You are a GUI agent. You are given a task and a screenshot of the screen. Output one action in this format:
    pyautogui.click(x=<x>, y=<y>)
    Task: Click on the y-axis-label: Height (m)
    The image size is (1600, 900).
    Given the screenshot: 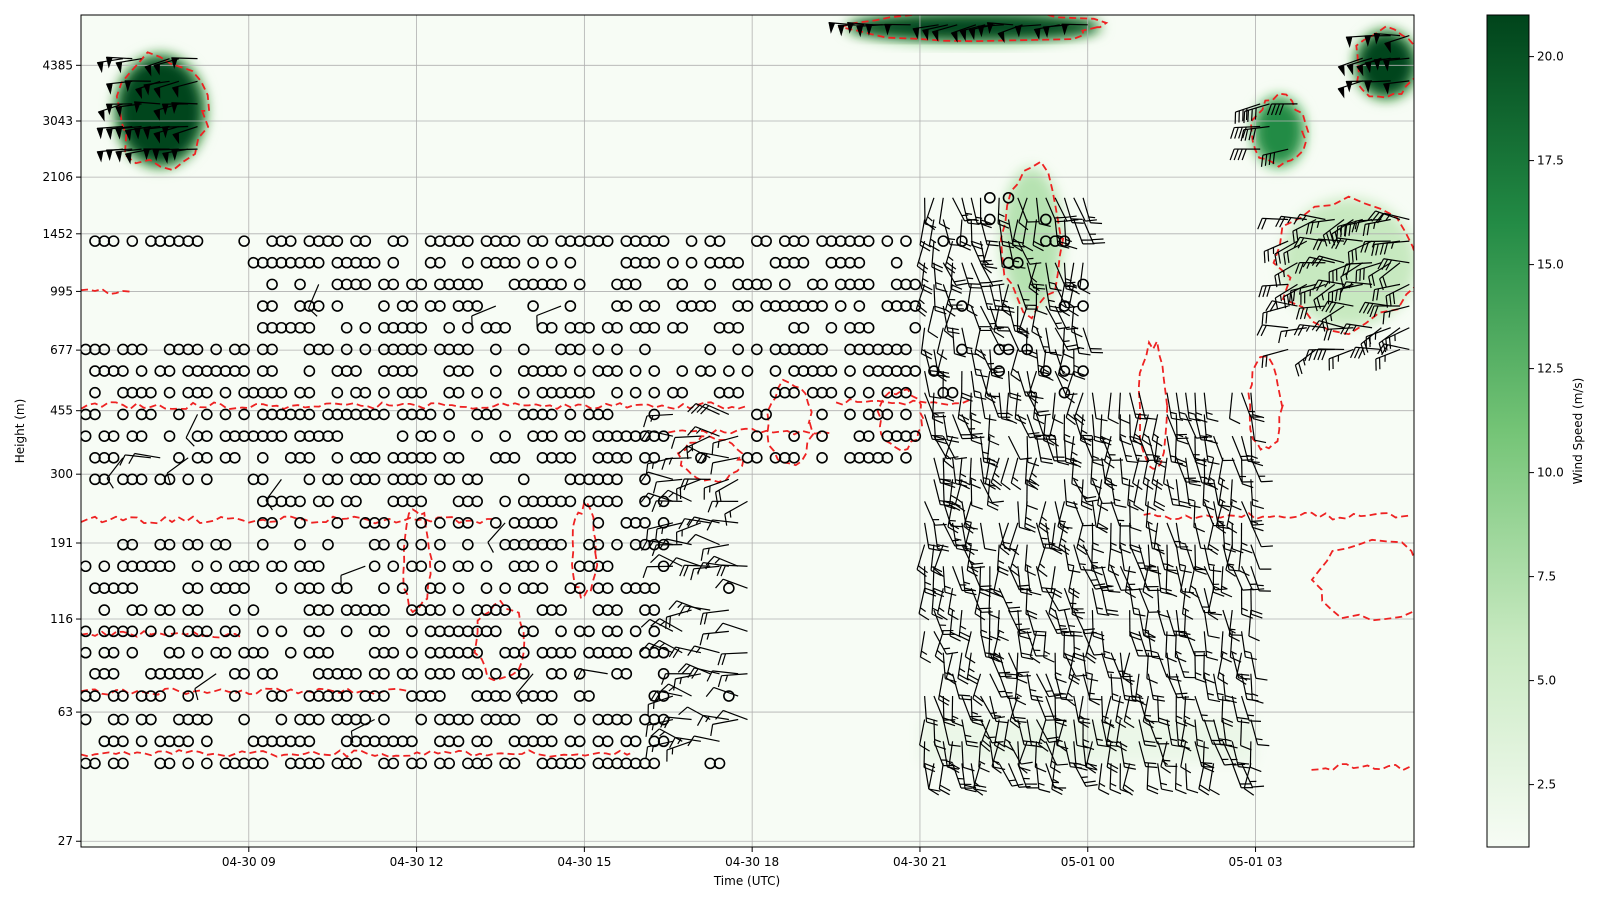 What is the action you would take?
    pyautogui.click(x=20, y=431)
    